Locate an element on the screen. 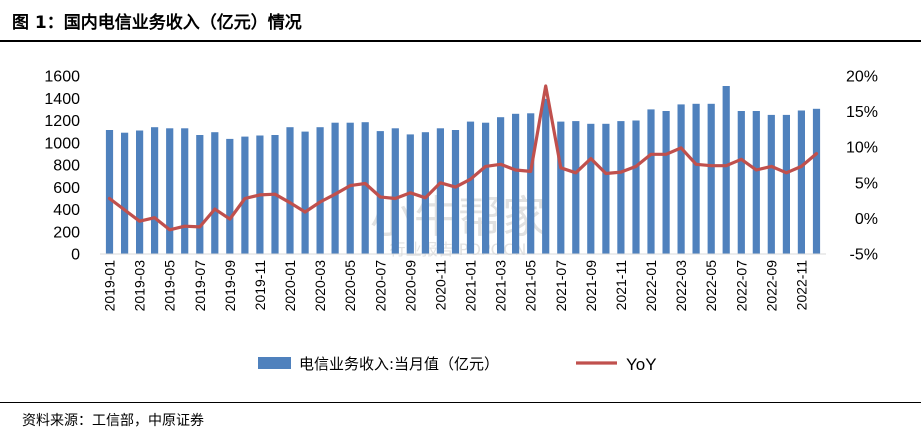 The width and height of the screenshot is (921, 435). x-tick-label: 2019-05 is located at coordinates (170, 286).